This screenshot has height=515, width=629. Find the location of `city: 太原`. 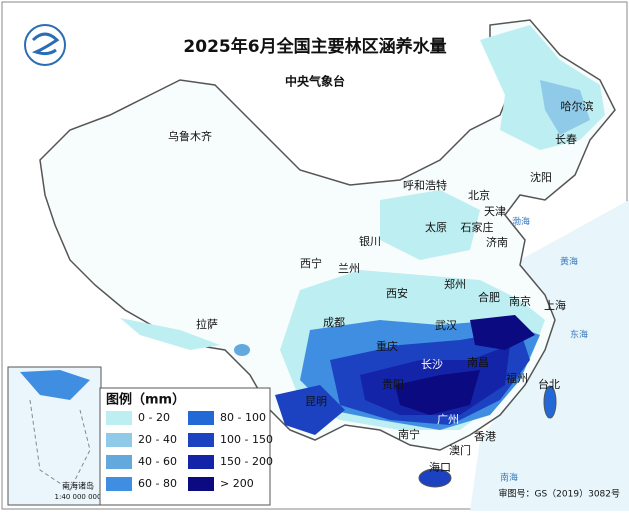

city: 太原 is located at coordinates (436, 227).